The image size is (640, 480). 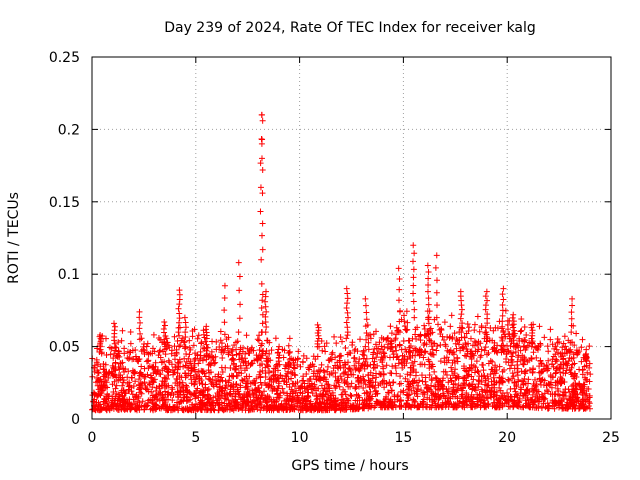 I want to click on x-tick-labels: 0 5 10 15 20 25, so click(x=354, y=438).